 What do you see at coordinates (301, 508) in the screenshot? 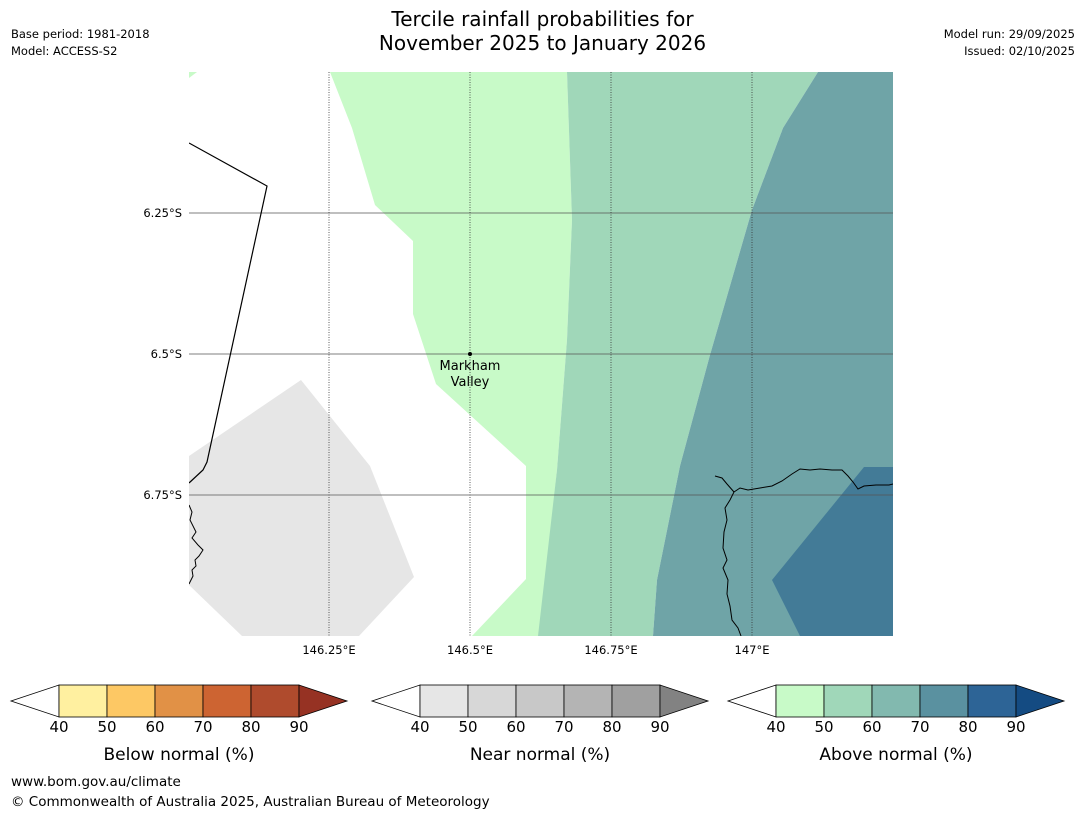
I see `near-normal-region` at bounding box center [301, 508].